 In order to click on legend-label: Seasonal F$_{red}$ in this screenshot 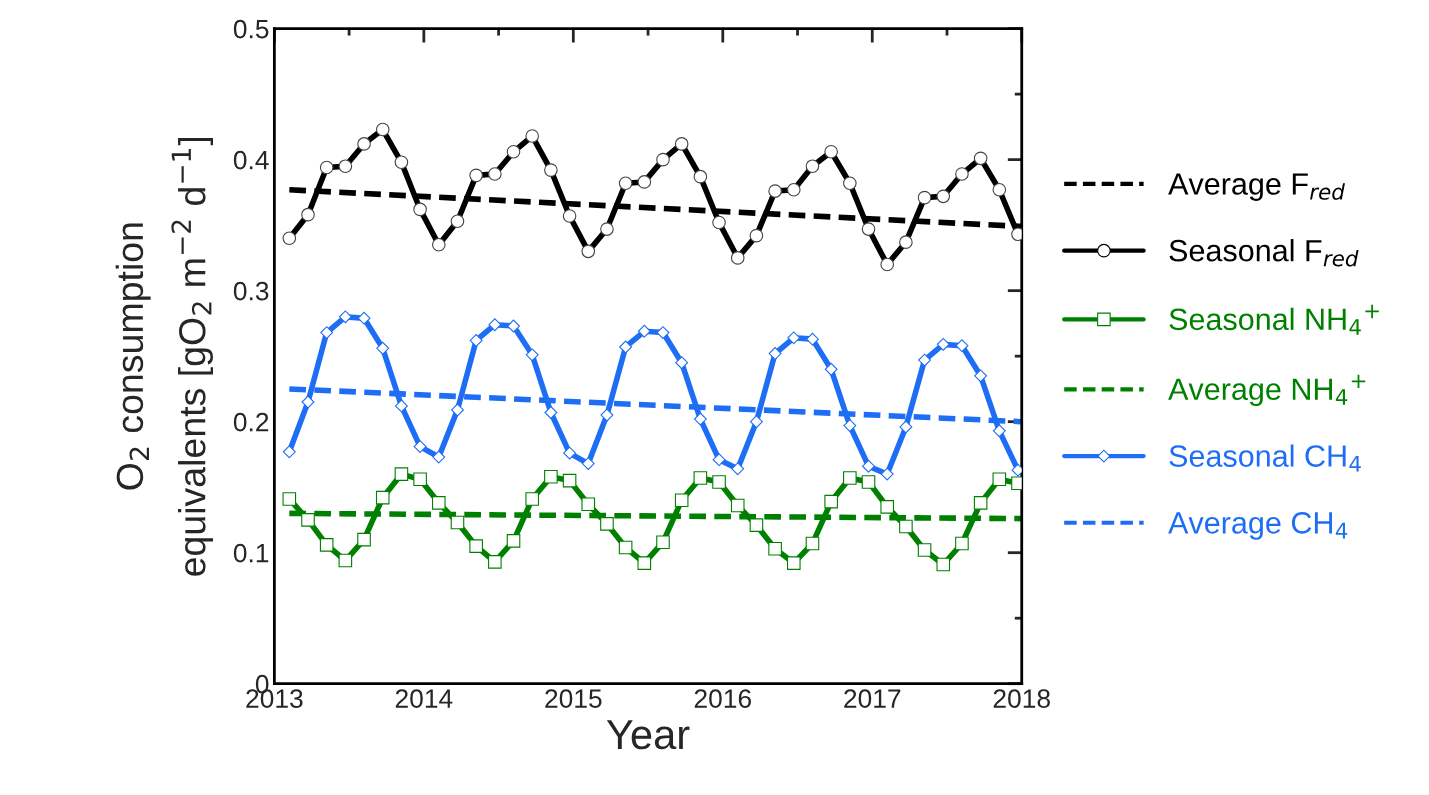, I will do `click(1264, 253)`.